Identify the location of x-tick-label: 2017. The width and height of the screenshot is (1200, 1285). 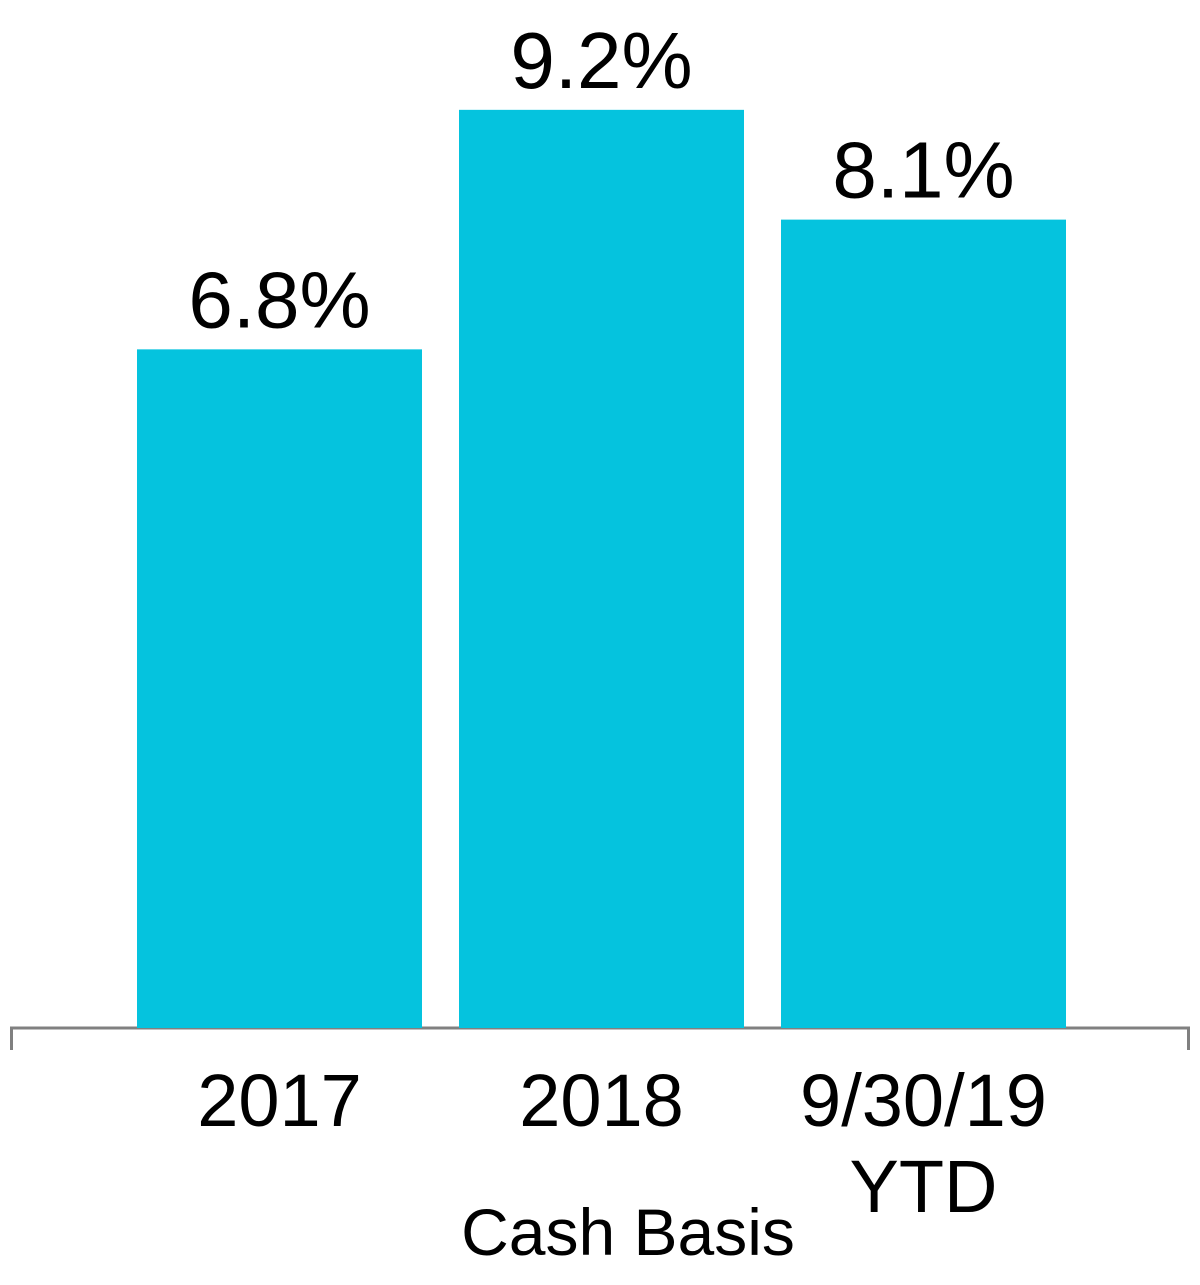
(279, 1100).